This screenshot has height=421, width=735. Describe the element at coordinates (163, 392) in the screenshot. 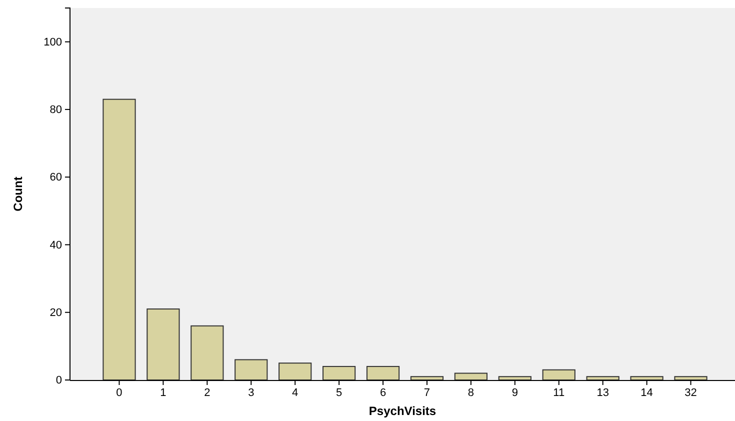

I see `x-tick-label: 1` at that location.